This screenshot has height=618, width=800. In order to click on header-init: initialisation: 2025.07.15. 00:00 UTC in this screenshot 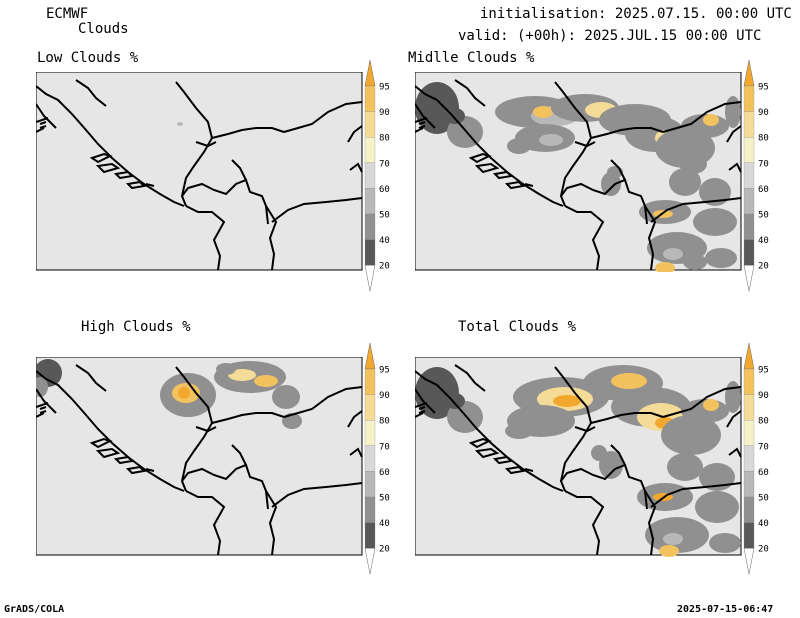, I will do `click(636, 14)`.